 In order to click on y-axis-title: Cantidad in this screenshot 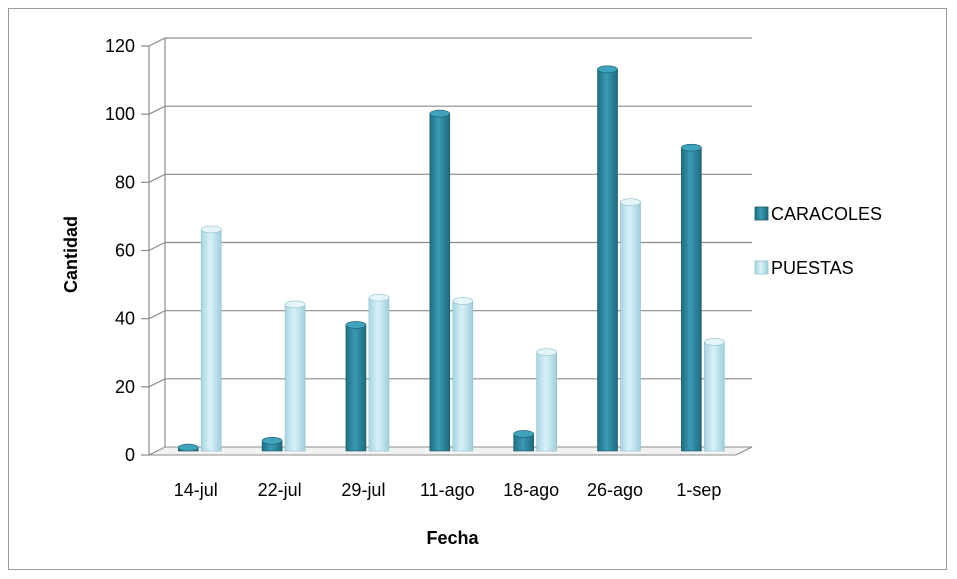, I will do `click(71, 254)`.